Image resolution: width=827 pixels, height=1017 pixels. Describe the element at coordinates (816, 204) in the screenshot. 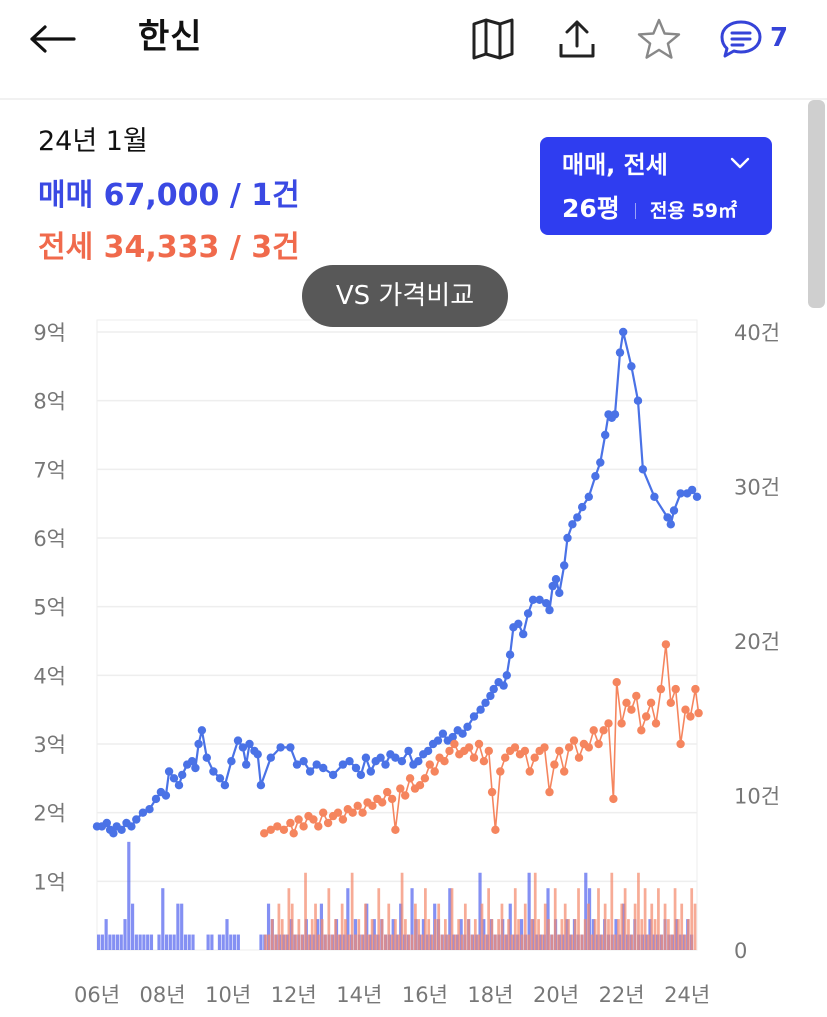

I see `scrollbar-thumb` at that location.